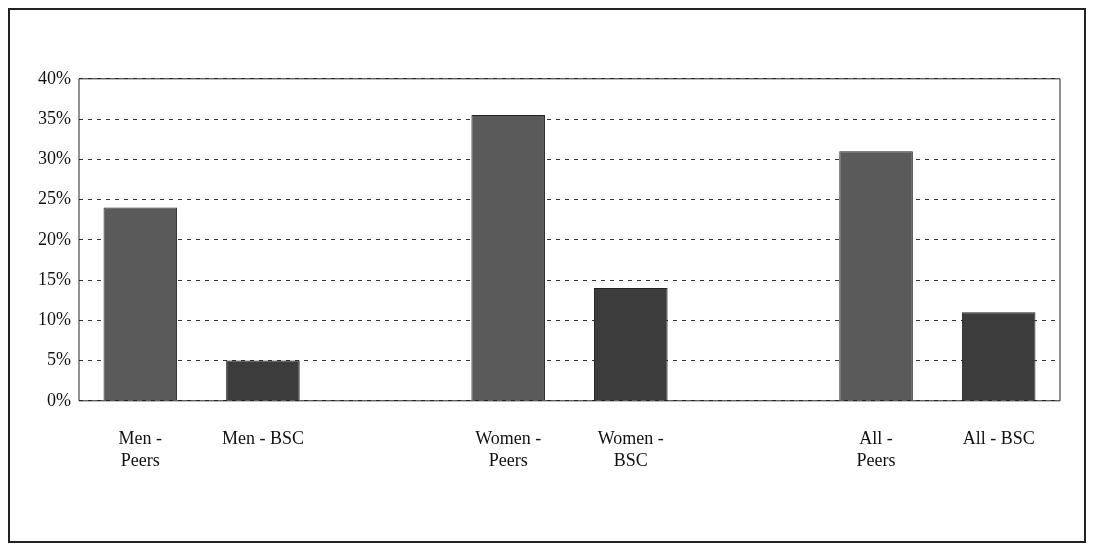 The width and height of the screenshot is (1096, 553). I want to click on y-tick-label: 15%, so click(54, 278).